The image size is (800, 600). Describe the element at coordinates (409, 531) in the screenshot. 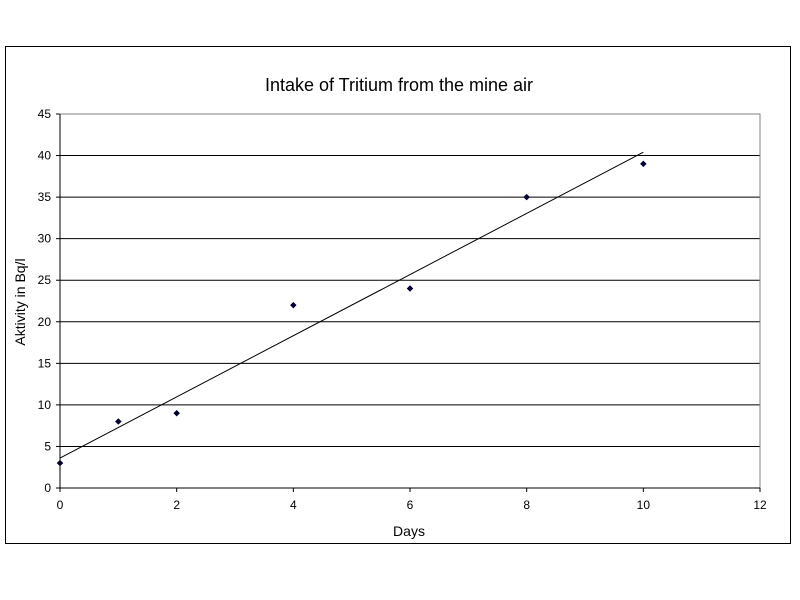

I see `x-axis-label: Days` at that location.